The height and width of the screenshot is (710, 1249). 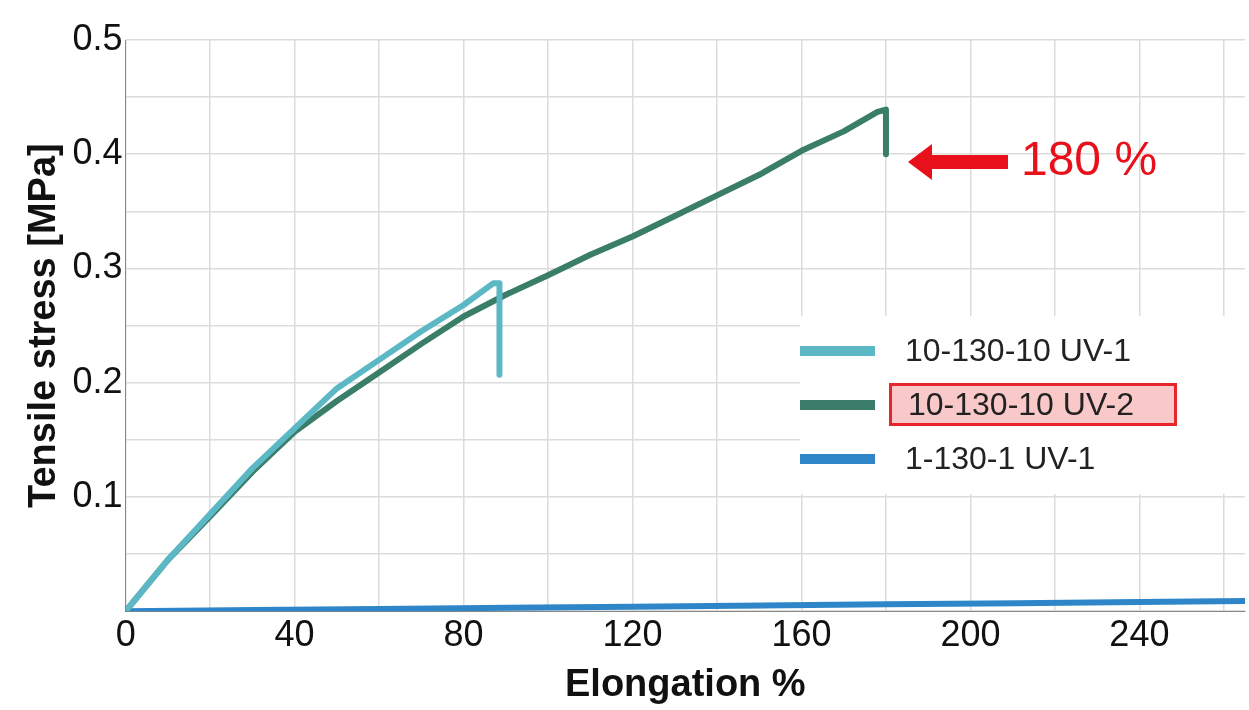 I want to click on annotation: 180 %, so click(x=1089, y=159).